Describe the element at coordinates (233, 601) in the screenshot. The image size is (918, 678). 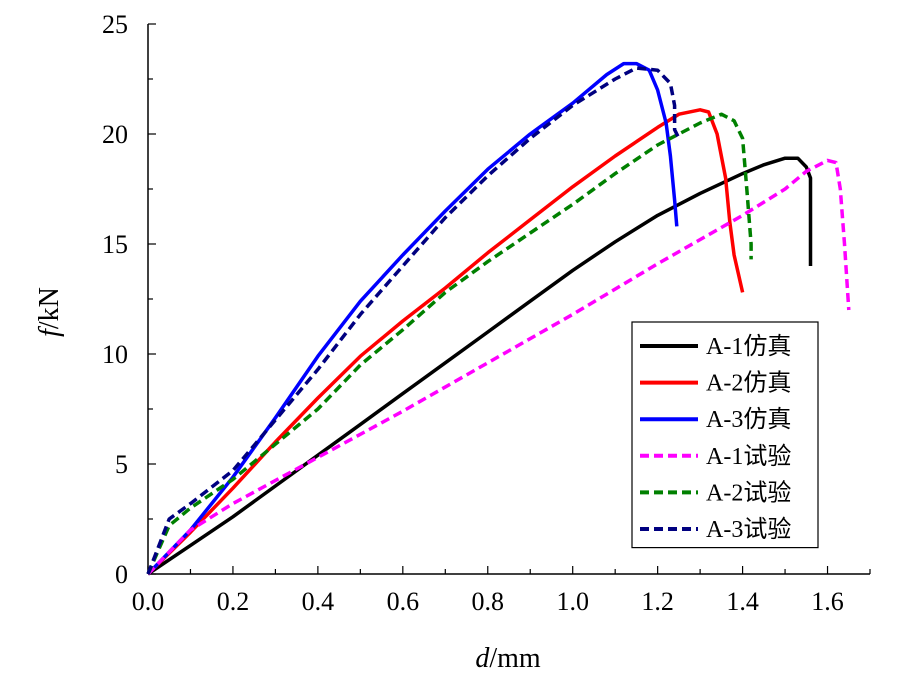
I see `x-tick-label: 0.2` at that location.